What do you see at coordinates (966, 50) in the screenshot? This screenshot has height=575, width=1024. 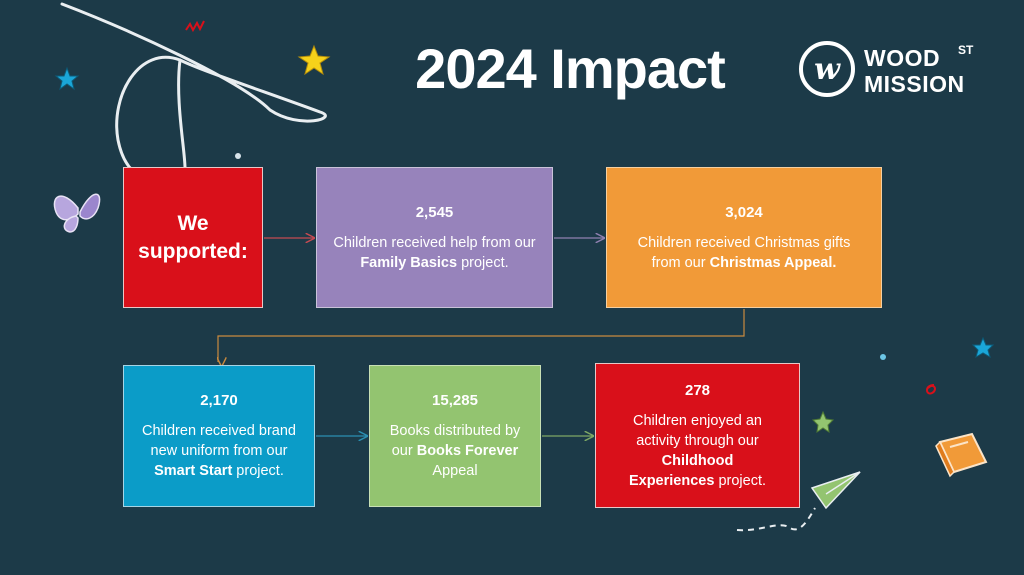 I see `logo-text-st: ST` at bounding box center [966, 50].